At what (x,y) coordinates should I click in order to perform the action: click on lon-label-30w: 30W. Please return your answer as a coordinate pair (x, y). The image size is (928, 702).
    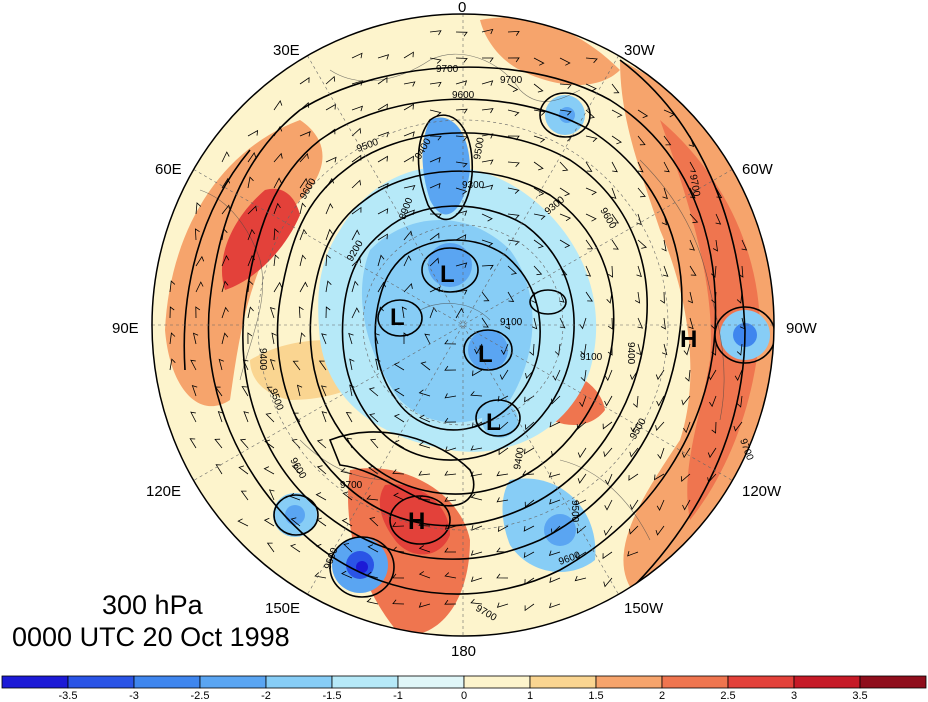
    Looking at the image, I should click on (640, 50).